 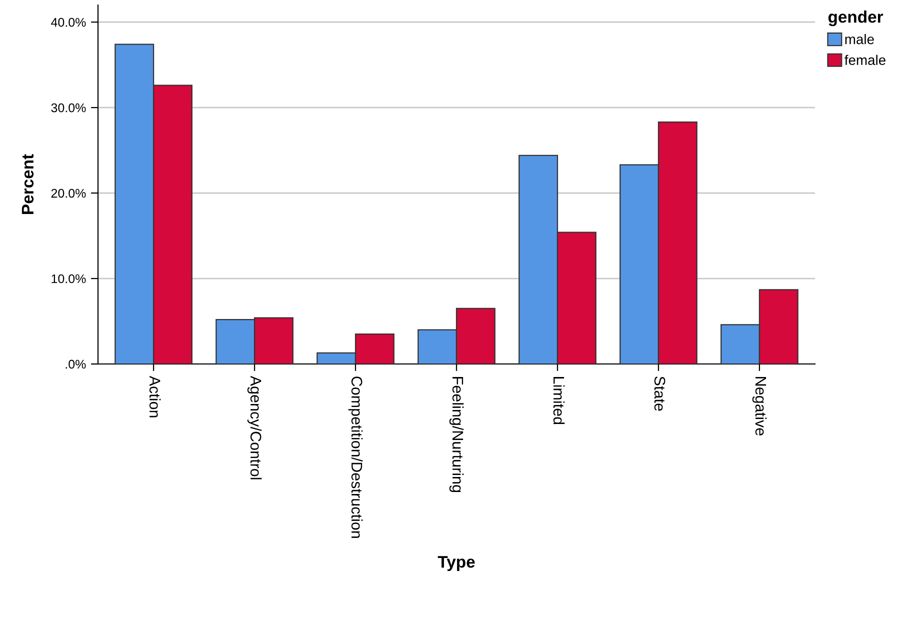 I want to click on x-axis-title: Type, so click(x=456, y=564).